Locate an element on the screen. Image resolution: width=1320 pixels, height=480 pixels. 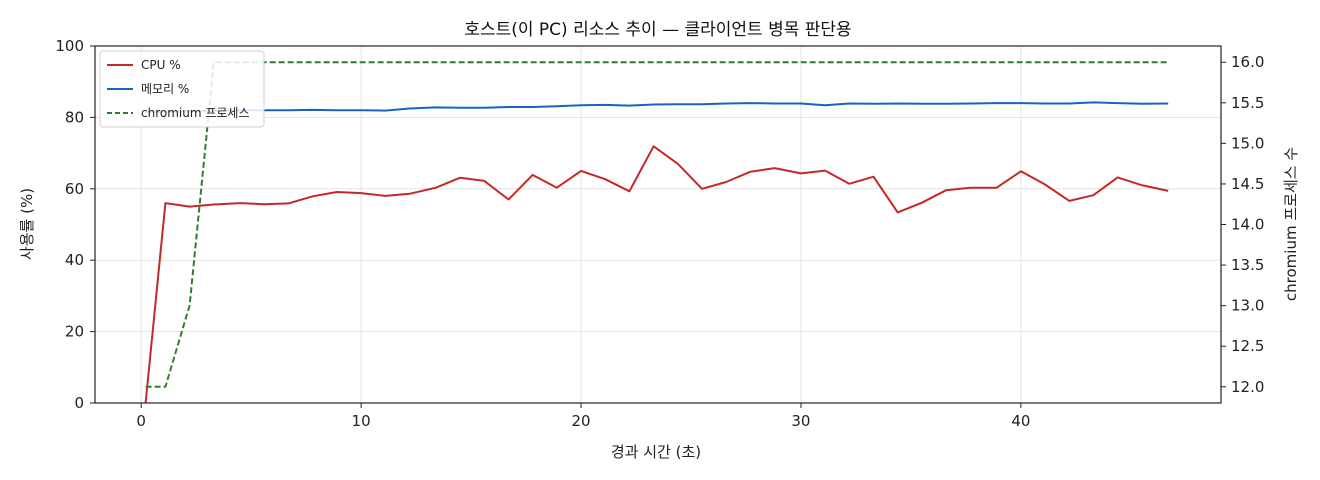
y-tick-label: 100 is located at coordinates (69, 46).